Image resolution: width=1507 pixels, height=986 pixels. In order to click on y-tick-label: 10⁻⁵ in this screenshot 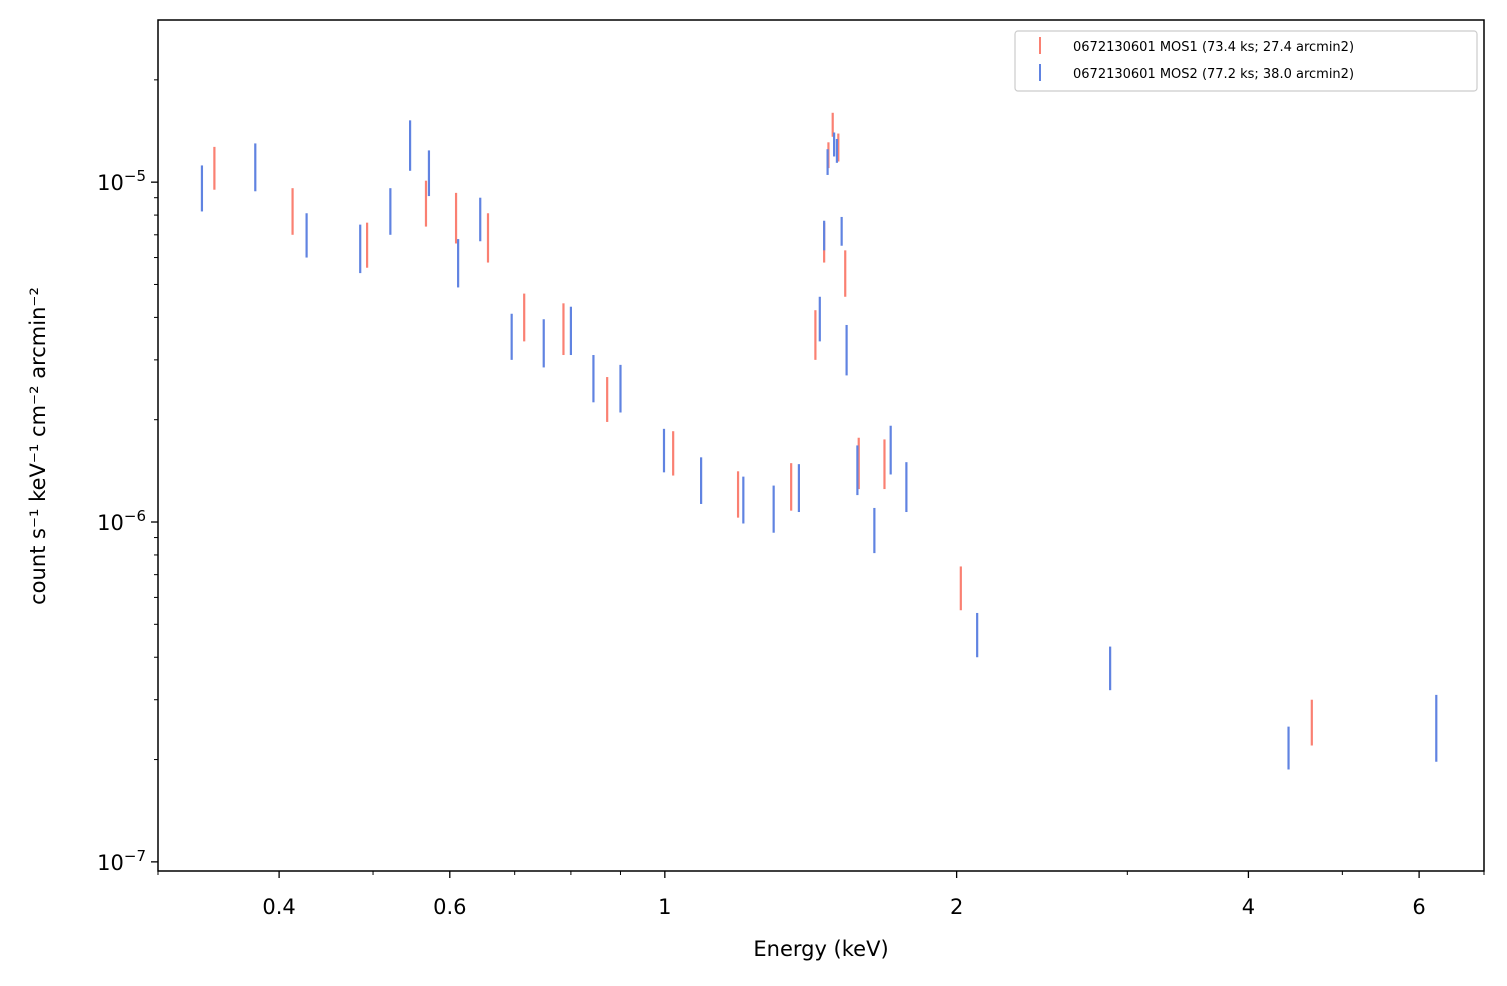, I will do `click(121, 181)`.